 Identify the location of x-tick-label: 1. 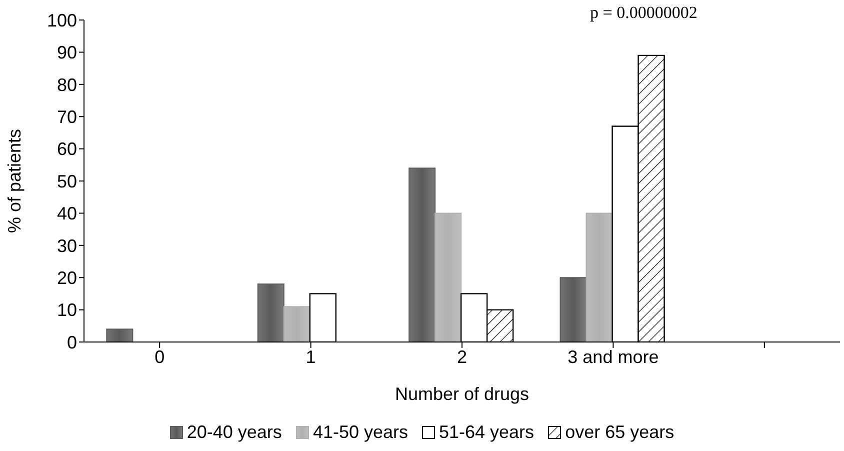
(311, 356).